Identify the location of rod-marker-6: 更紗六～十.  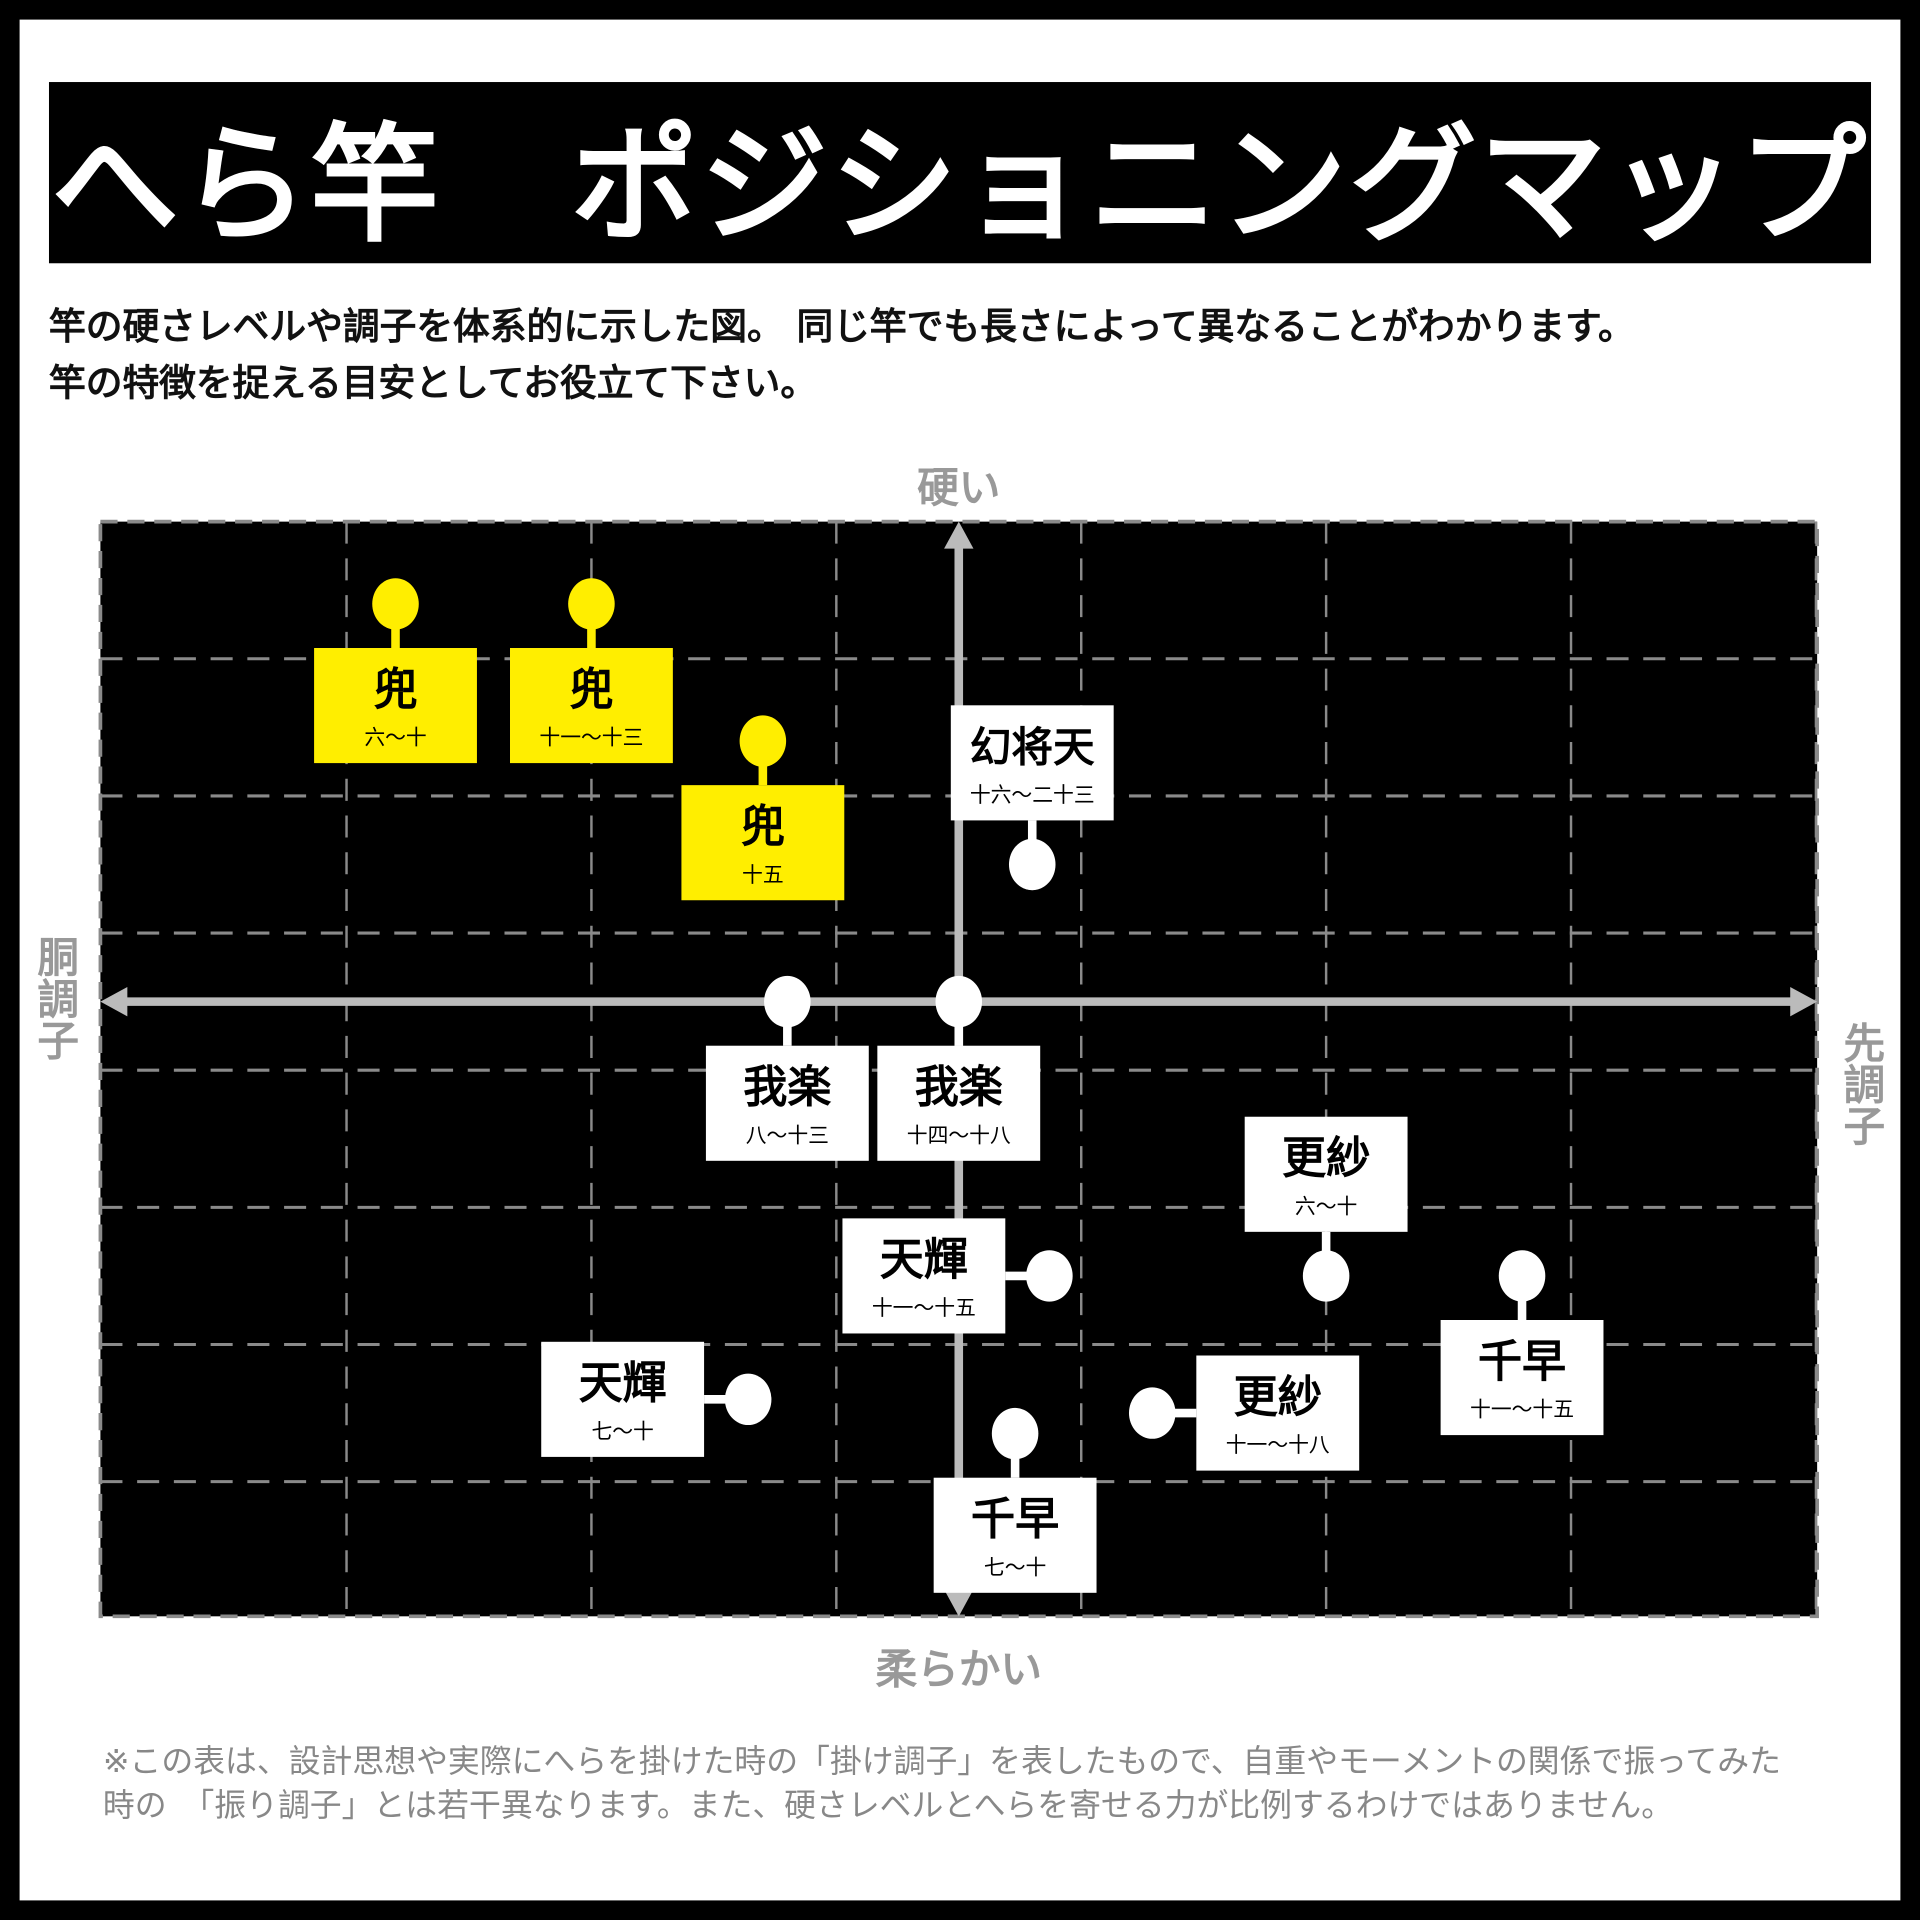
(1326, 1209).